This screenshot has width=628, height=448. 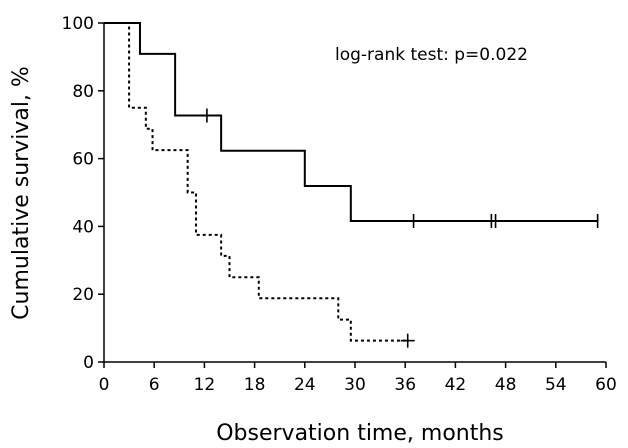 I want to click on y-tick-label: 20, so click(x=83, y=295).